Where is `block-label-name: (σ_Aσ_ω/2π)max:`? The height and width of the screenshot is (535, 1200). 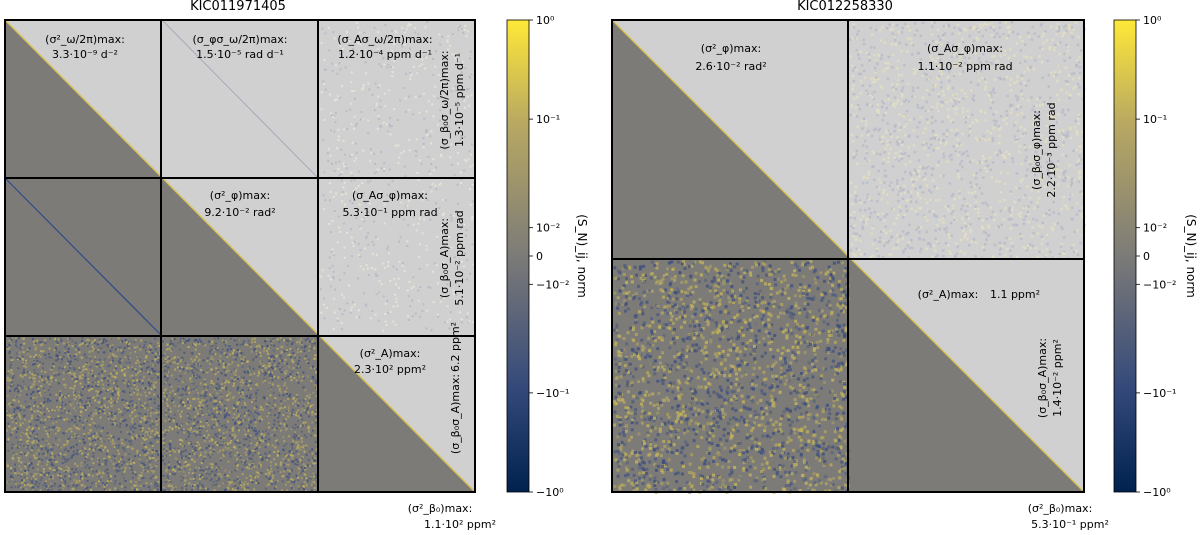
block-label-name: (σ_Aσ_ω/2π)max: is located at coordinates (384, 39).